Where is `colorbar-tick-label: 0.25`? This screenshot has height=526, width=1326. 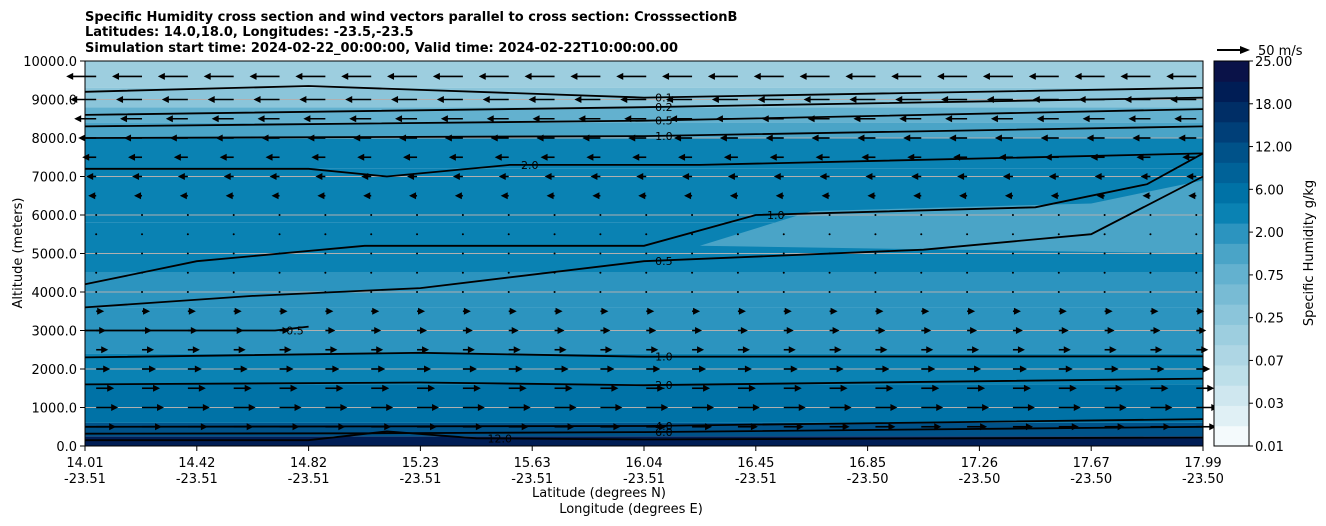
colorbar-tick-label: 0.25 is located at coordinates (1269, 319).